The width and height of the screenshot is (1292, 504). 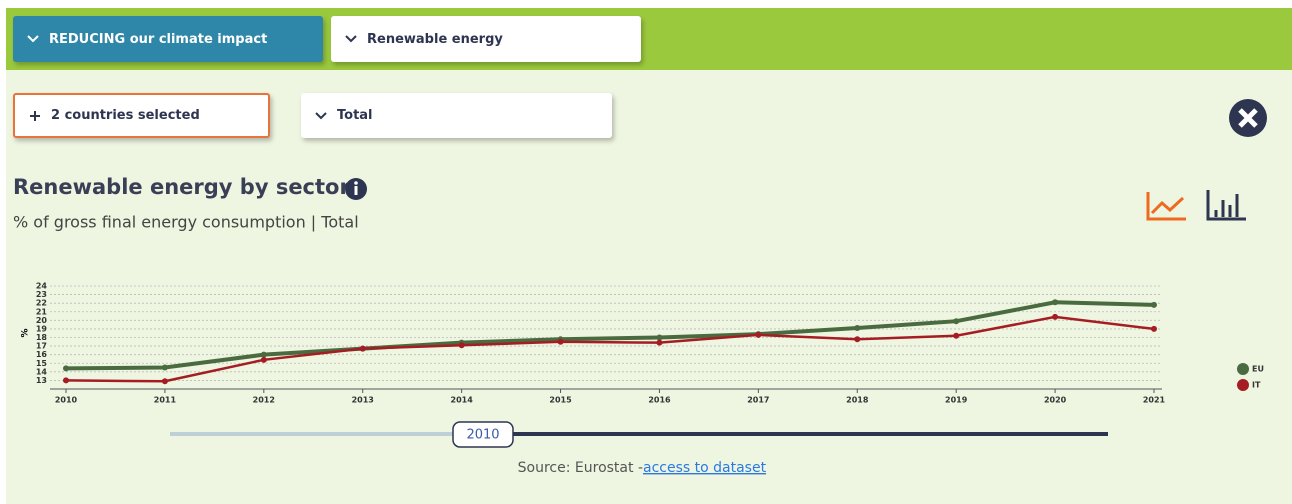 What do you see at coordinates (456, 115) in the screenshot?
I see `sector-dropdown: Total` at bounding box center [456, 115].